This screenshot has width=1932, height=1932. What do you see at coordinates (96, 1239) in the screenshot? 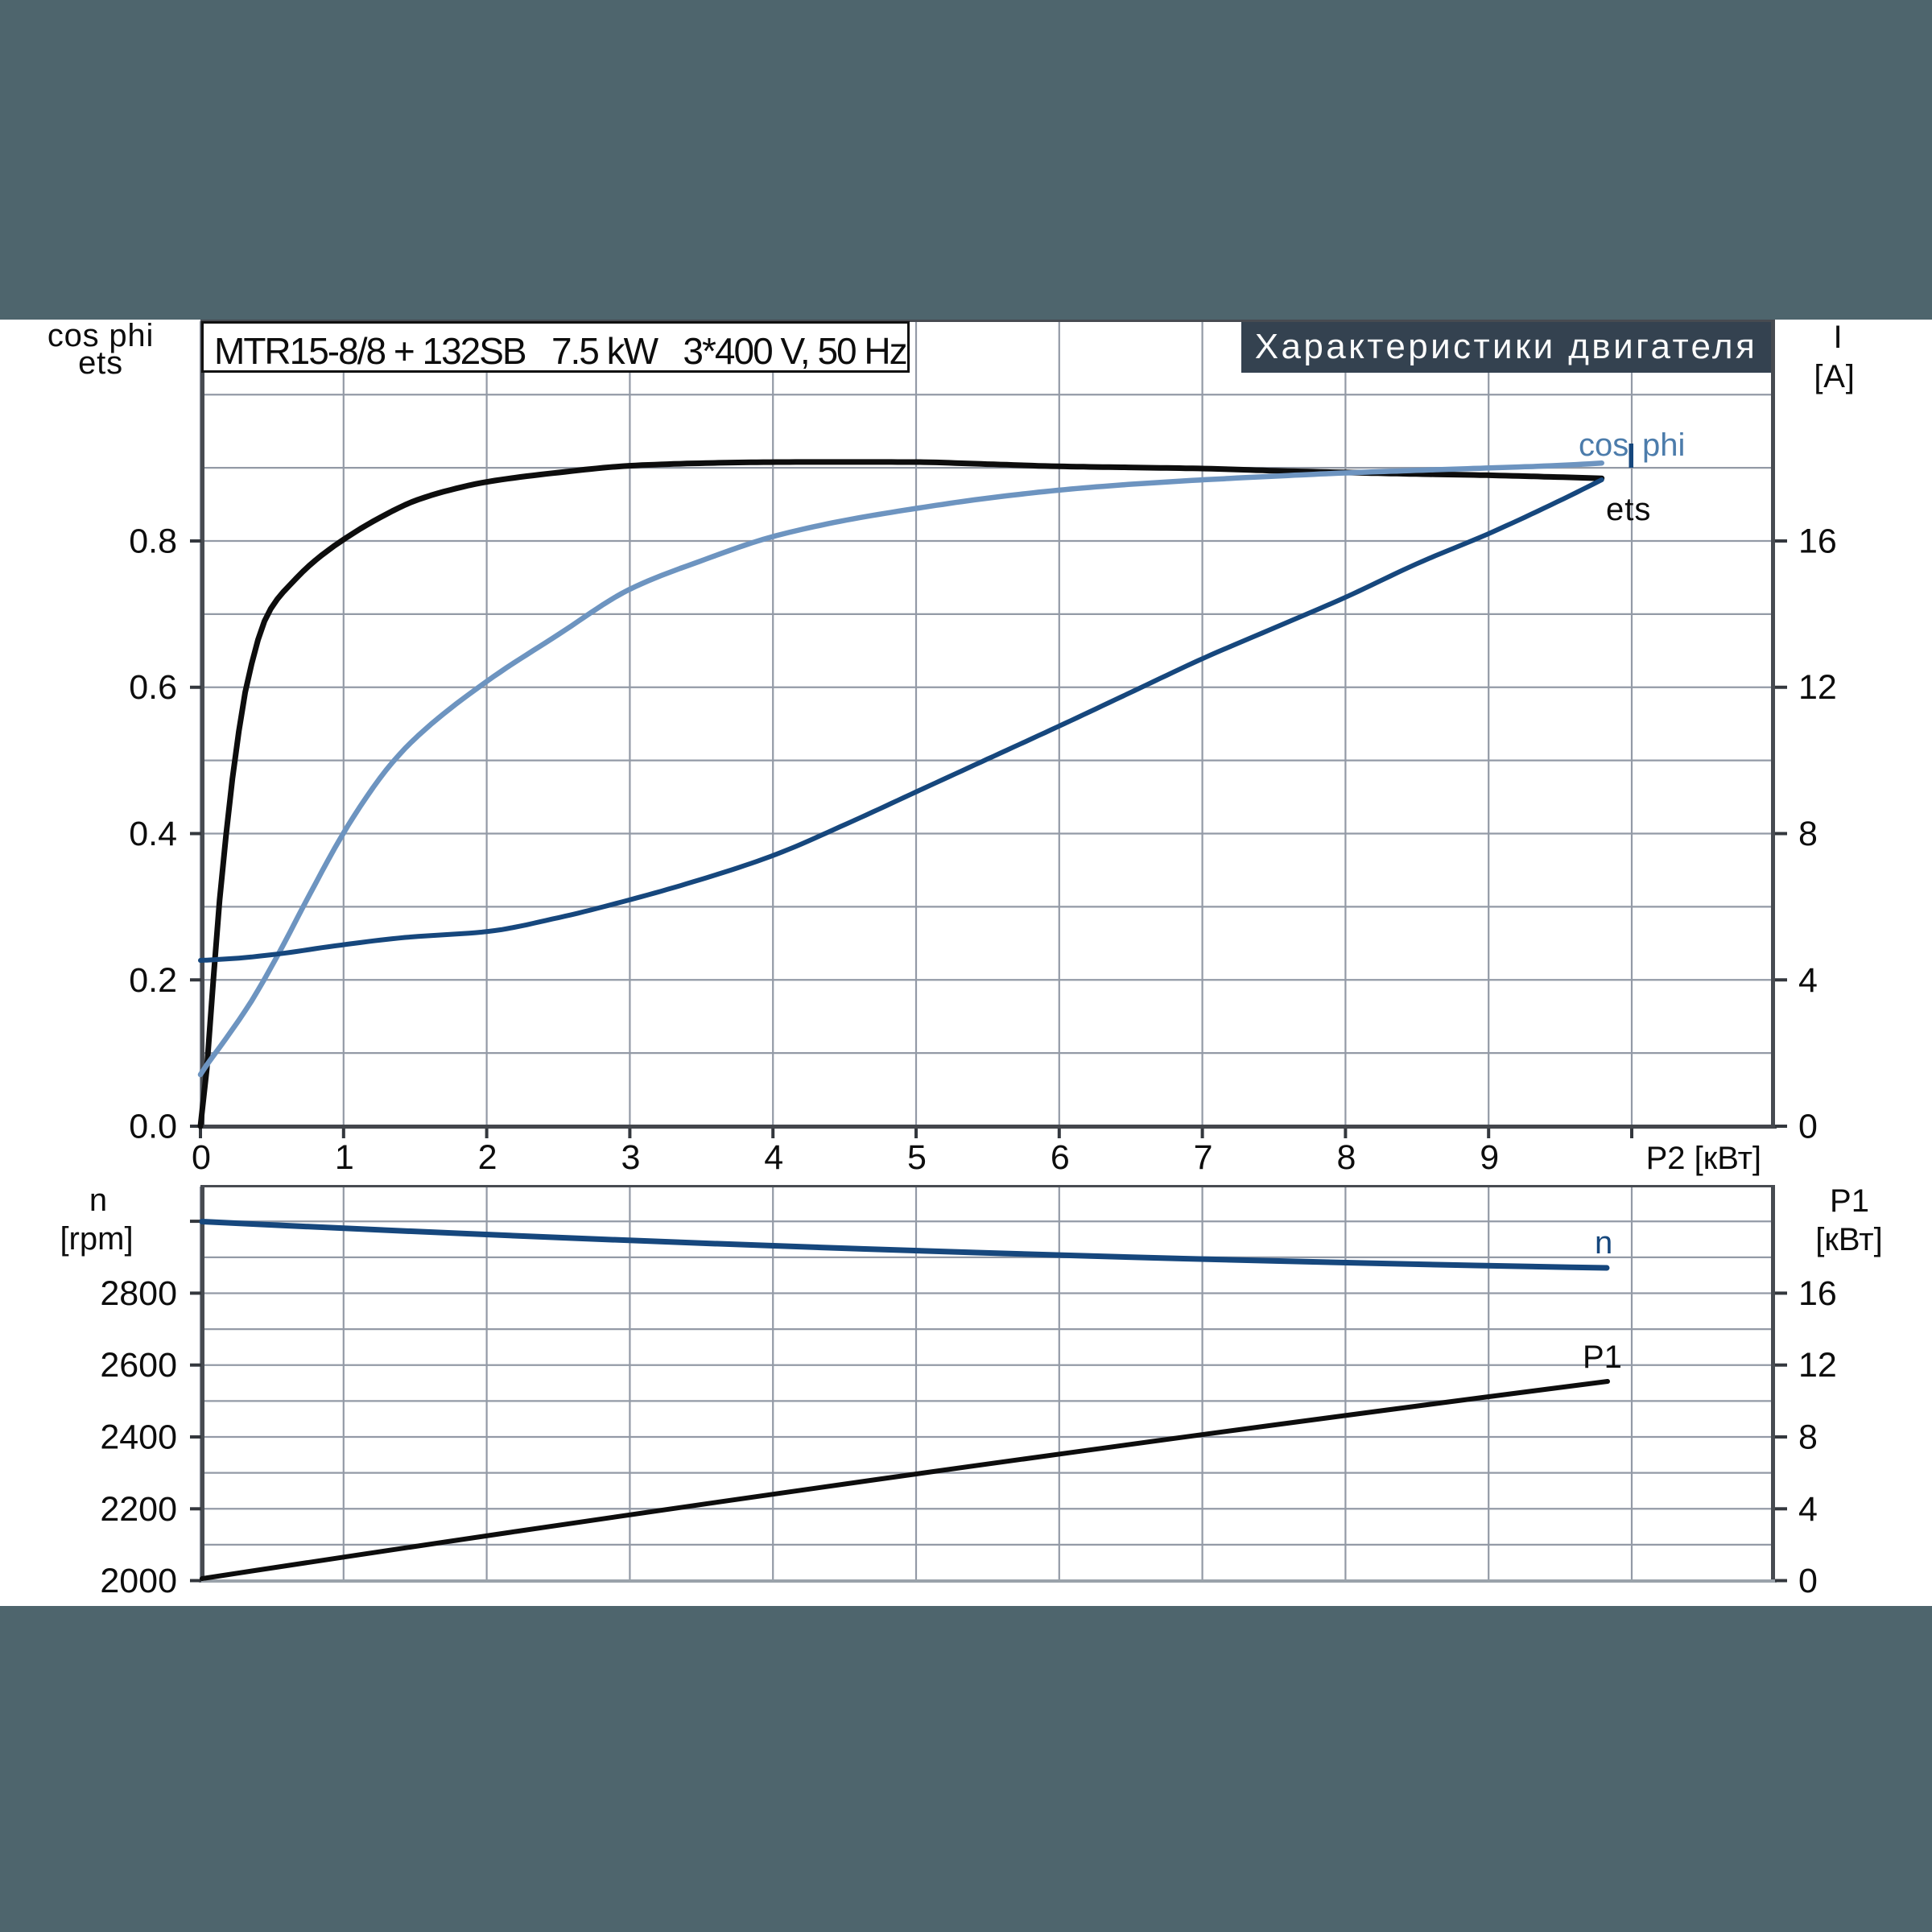
I see `svg-text: [rpm]` at bounding box center [96, 1239].